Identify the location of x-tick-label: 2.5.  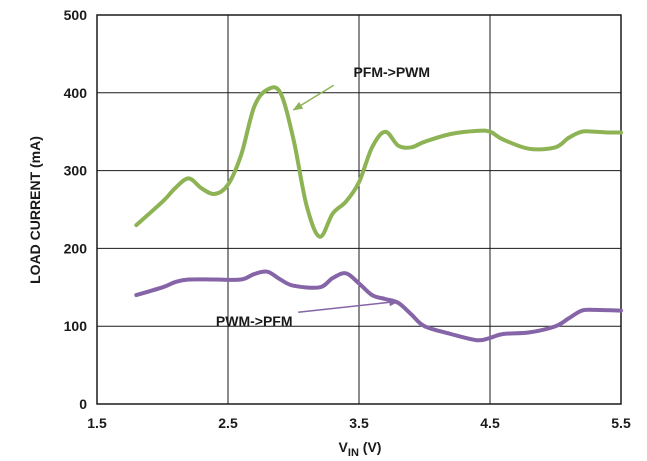
(228, 423).